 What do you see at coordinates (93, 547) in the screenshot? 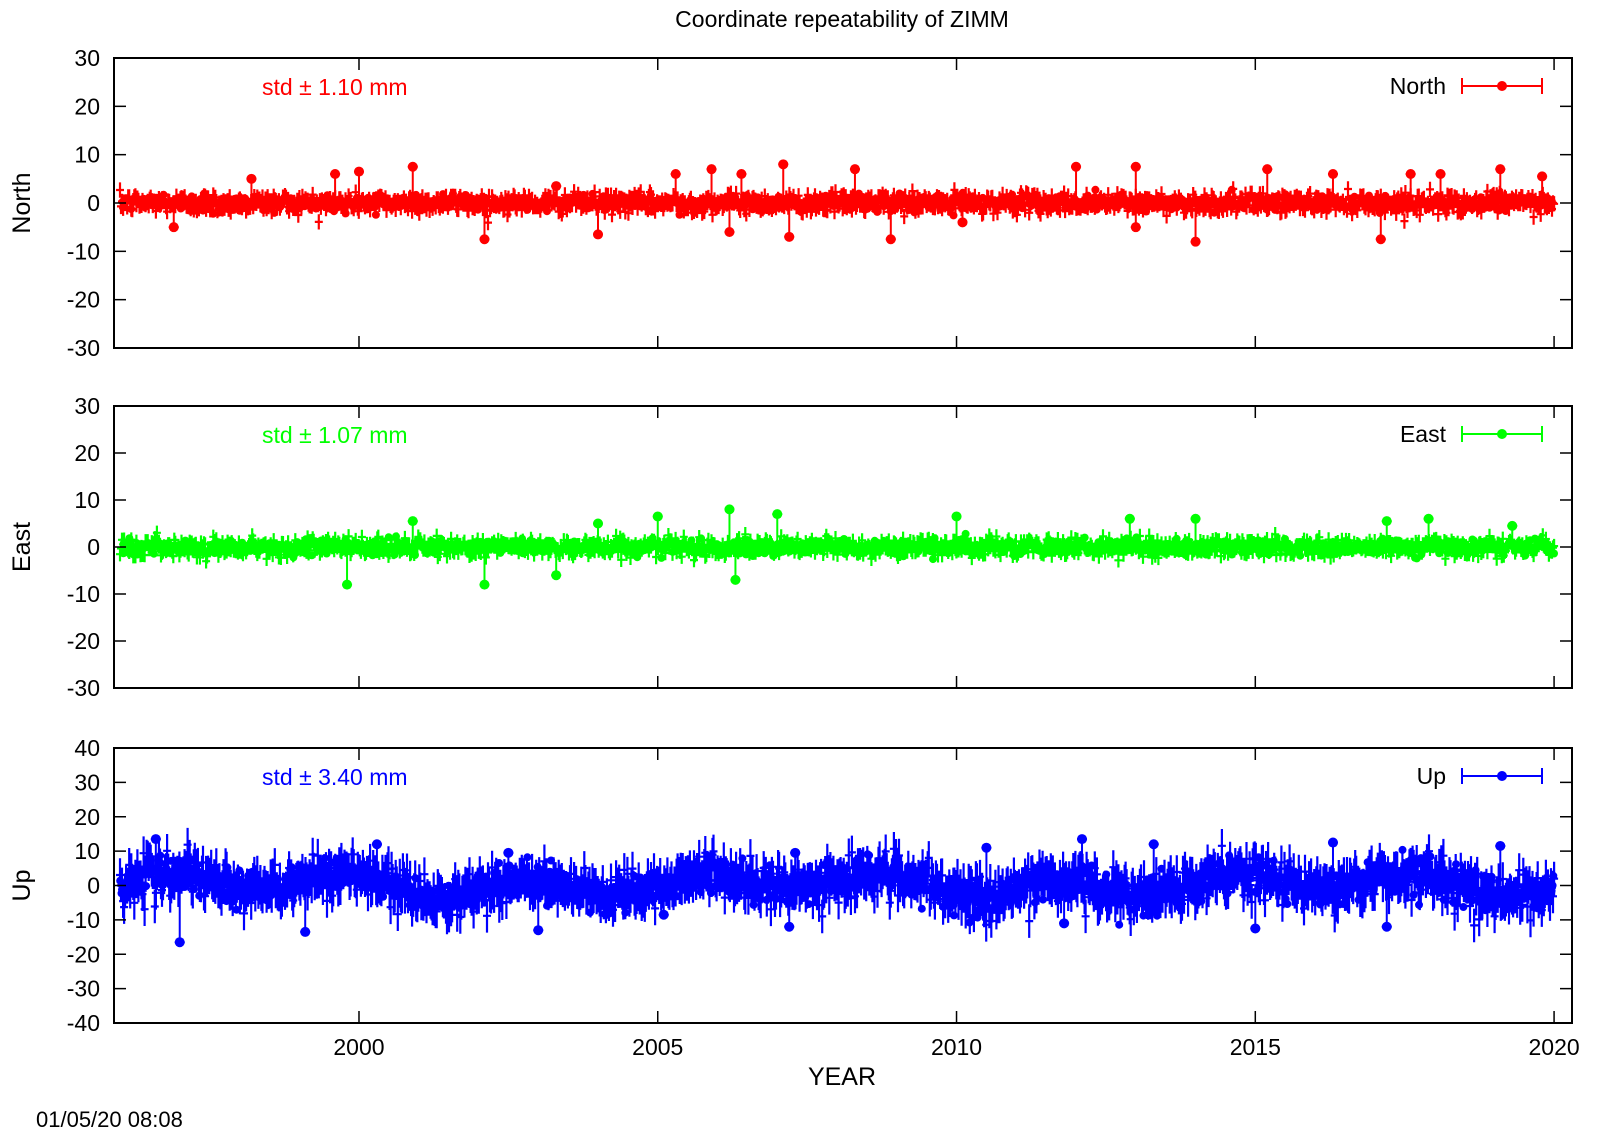
I see `y-tick-label: 0` at bounding box center [93, 547].